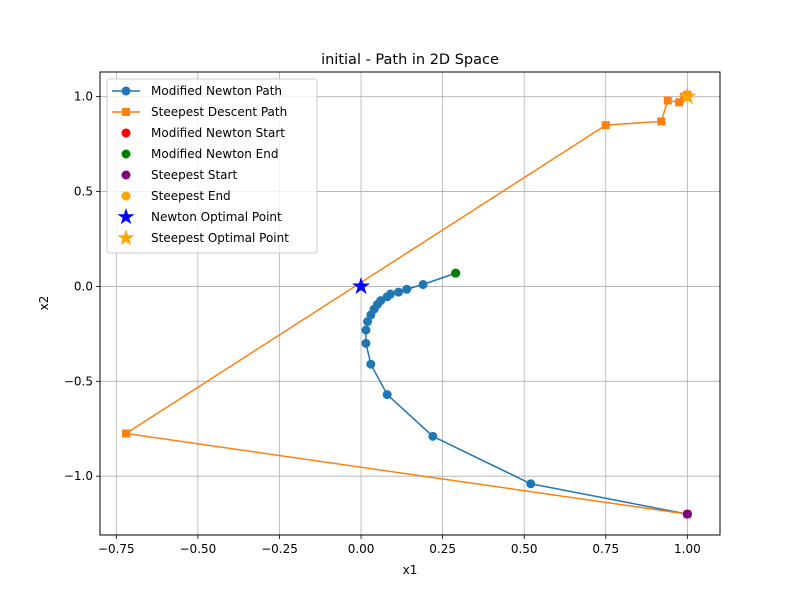  I want to click on legend-label: Modified Newton Start, so click(218, 133).